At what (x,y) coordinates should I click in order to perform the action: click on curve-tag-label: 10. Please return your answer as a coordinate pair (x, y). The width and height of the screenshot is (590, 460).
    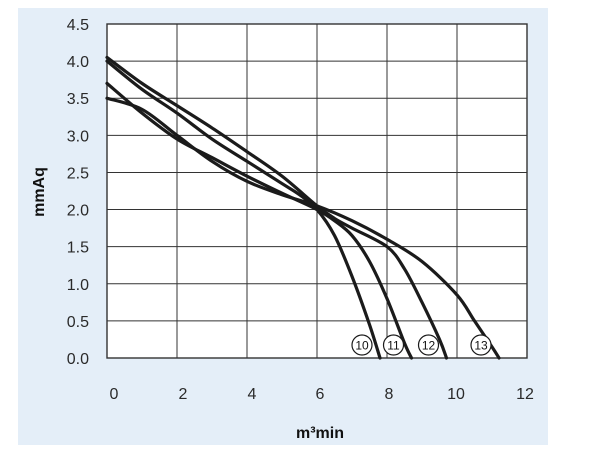
    Looking at the image, I should click on (362, 346).